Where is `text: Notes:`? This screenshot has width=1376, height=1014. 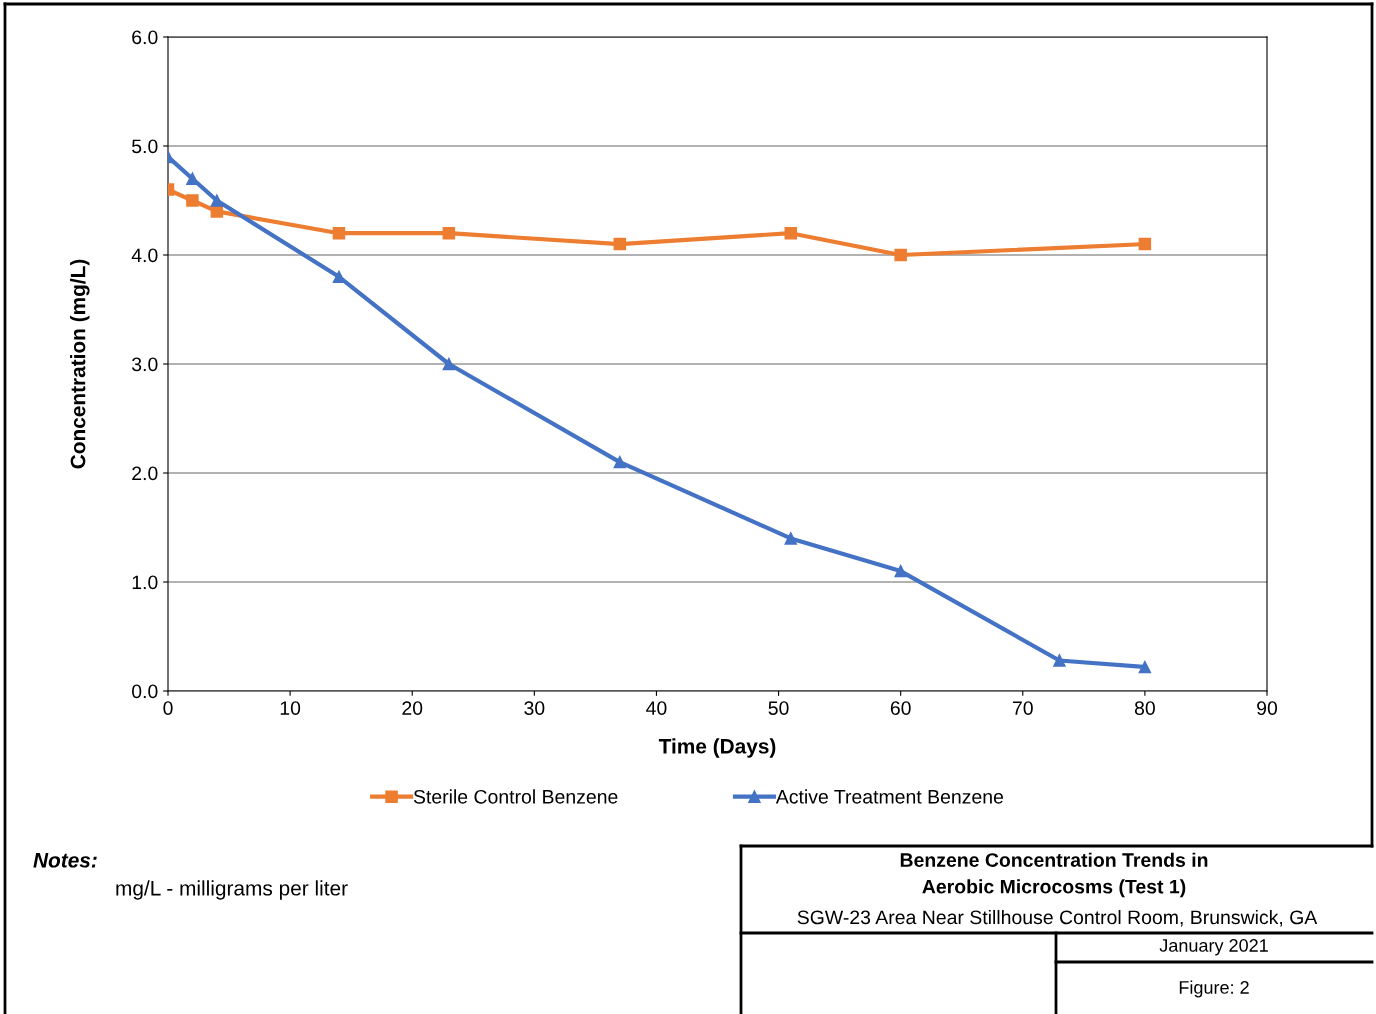 text: Notes: is located at coordinates (65, 860).